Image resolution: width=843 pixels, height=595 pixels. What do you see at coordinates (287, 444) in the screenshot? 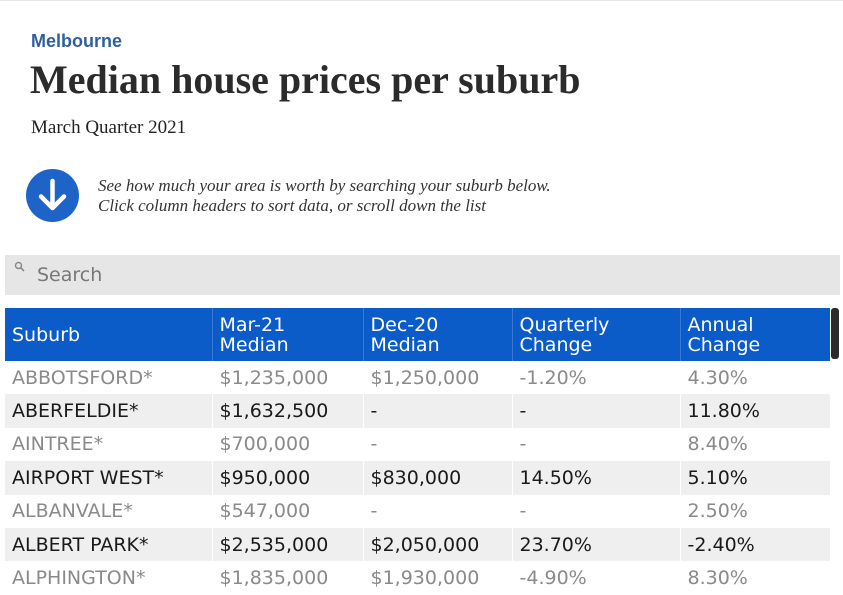
I see `cell-mar21-median: $700,000` at bounding box center [287, 444].